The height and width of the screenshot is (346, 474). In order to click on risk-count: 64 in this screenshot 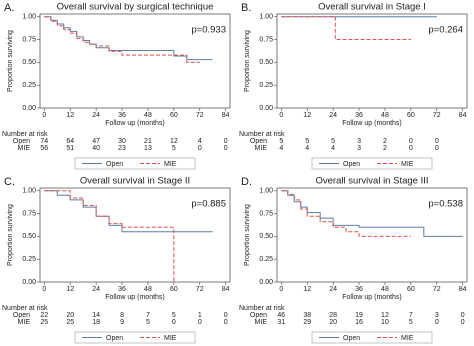, I will do `click(70, 141)`.